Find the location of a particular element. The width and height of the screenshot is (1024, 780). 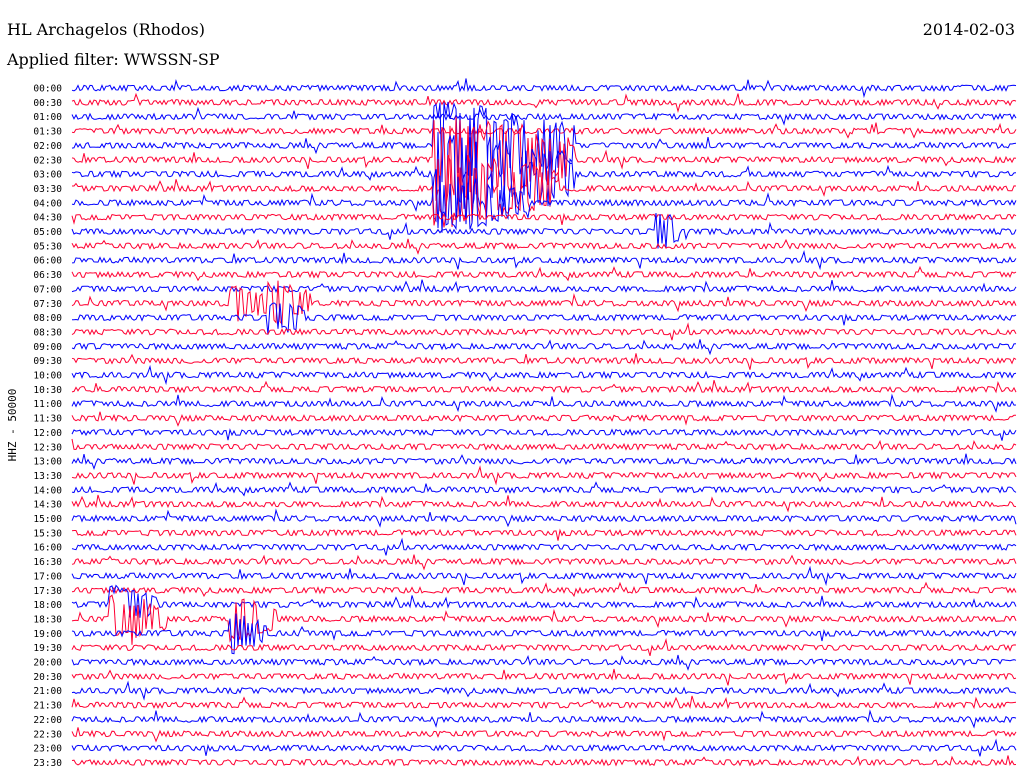

time-tick-label: 00:30 is located at coordinates (47, 103).